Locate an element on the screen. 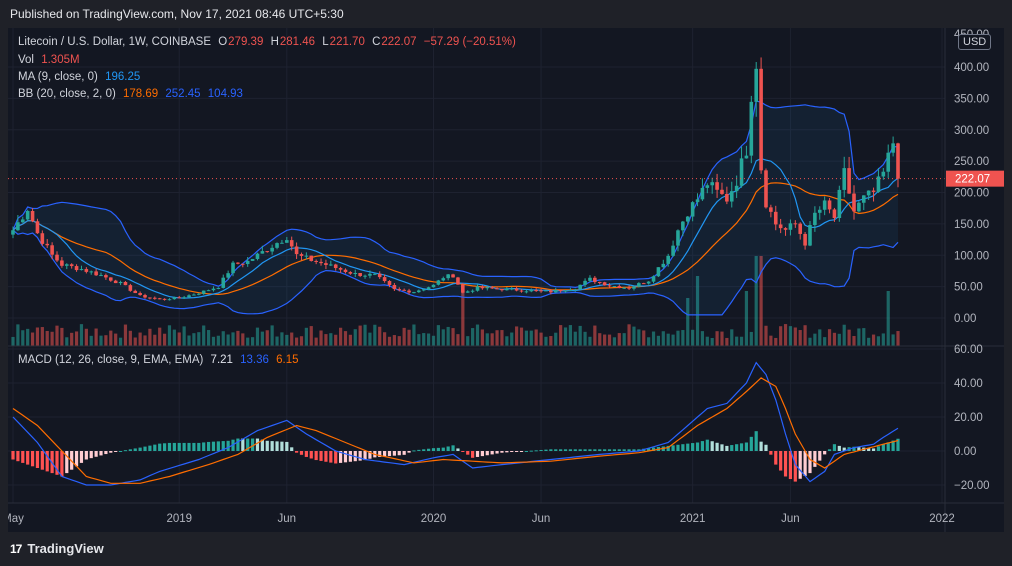 The width and height of the screenshot is (1012, 566). volume-label: Vol is located at coordinates (26, 60).